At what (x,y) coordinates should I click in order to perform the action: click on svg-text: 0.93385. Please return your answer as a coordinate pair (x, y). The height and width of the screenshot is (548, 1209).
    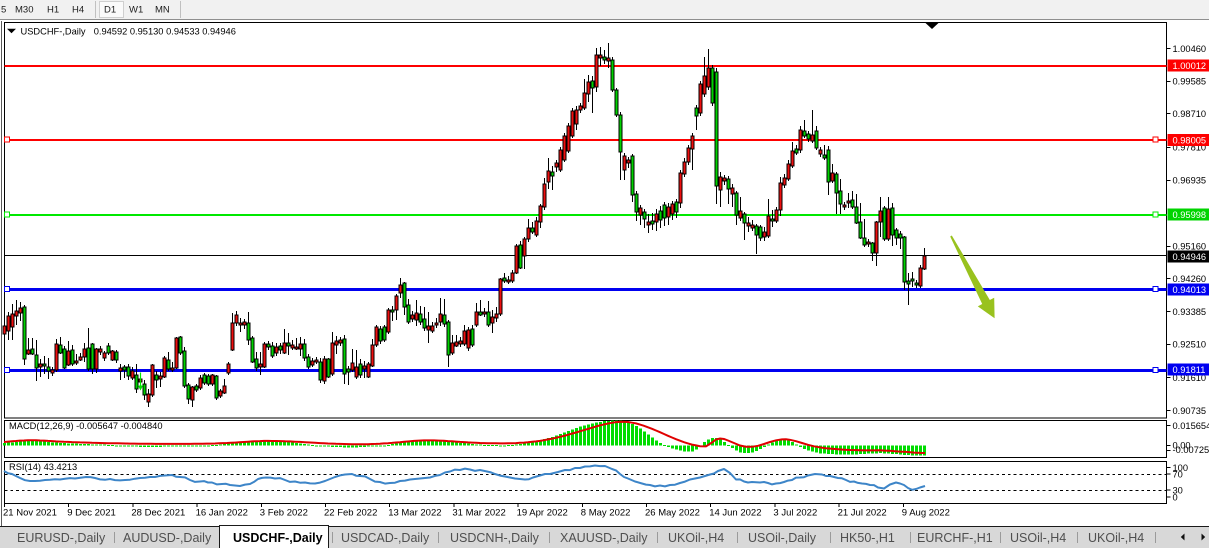
    Looking at the image, I should click on (1190, 312).